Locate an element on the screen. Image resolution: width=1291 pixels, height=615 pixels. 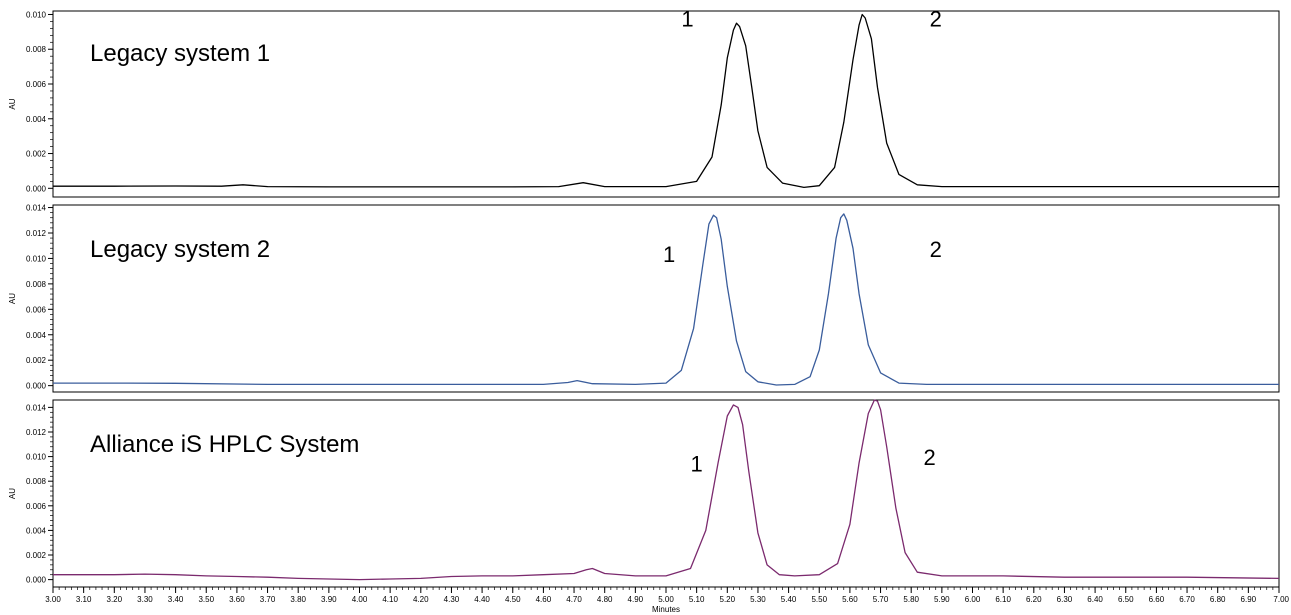
x-tick-label: 3.50 is located at coordinates (206, 599).